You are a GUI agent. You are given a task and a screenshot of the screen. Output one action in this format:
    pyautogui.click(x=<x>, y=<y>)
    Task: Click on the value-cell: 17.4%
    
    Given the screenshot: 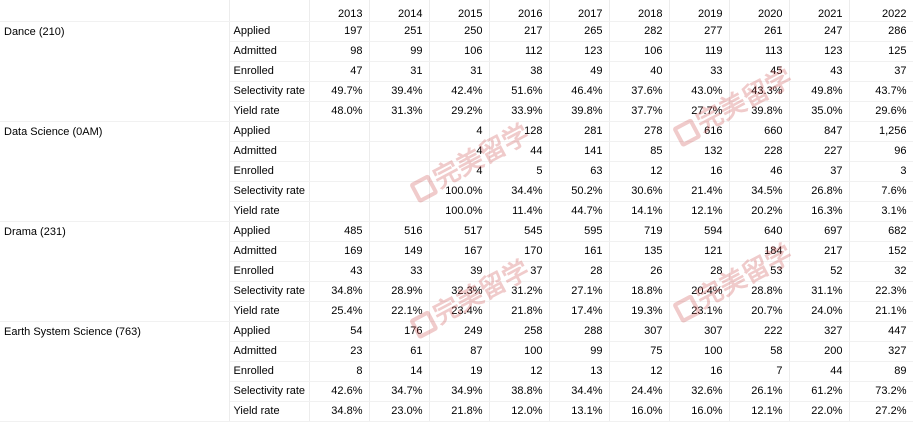 What is the action you would take?
    pyautogui.click(x=579, y=311)
    